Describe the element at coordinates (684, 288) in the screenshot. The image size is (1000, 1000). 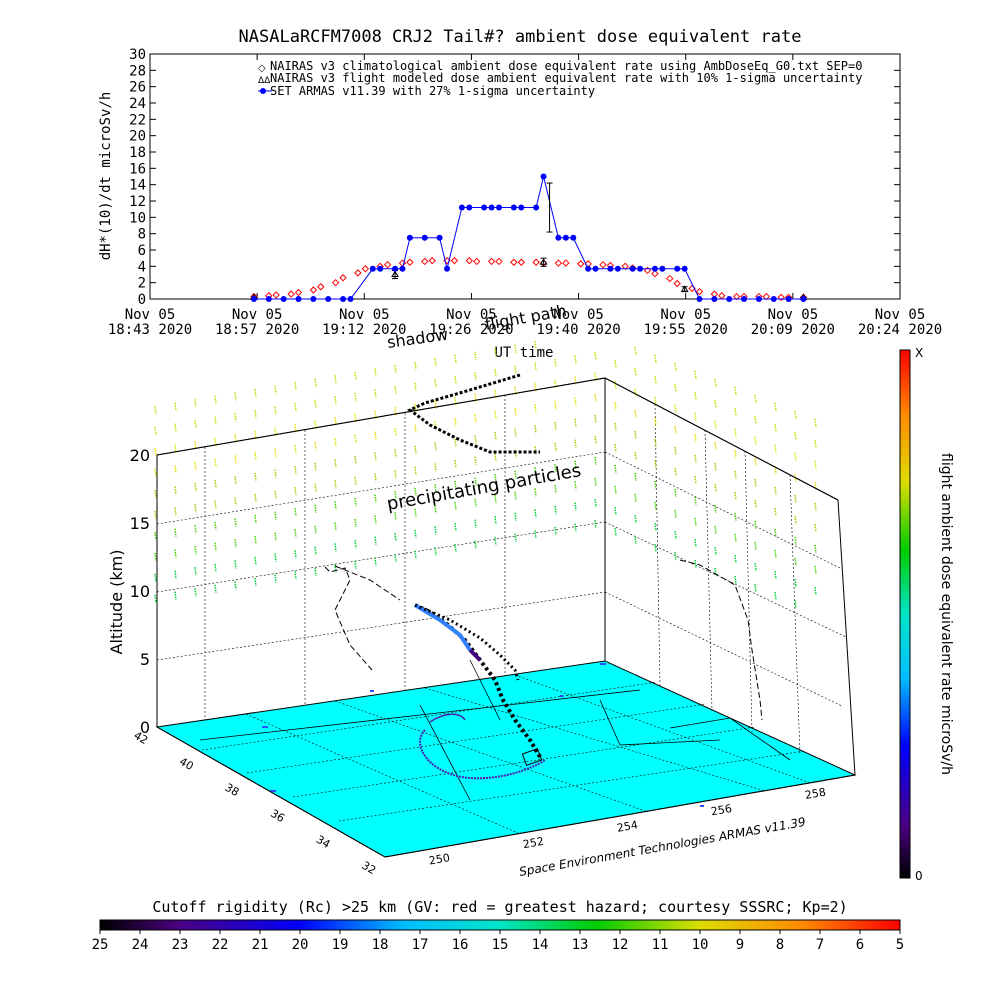
I see `flight-modeled-point` at that location.